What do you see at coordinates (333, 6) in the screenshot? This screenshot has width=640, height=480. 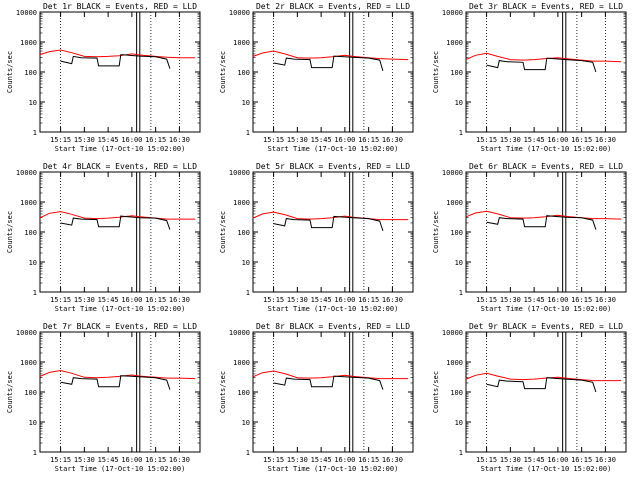 I see `chart-title: Det 2r BLACK = Events, RED = LLD` at bounding box center [333, 6].